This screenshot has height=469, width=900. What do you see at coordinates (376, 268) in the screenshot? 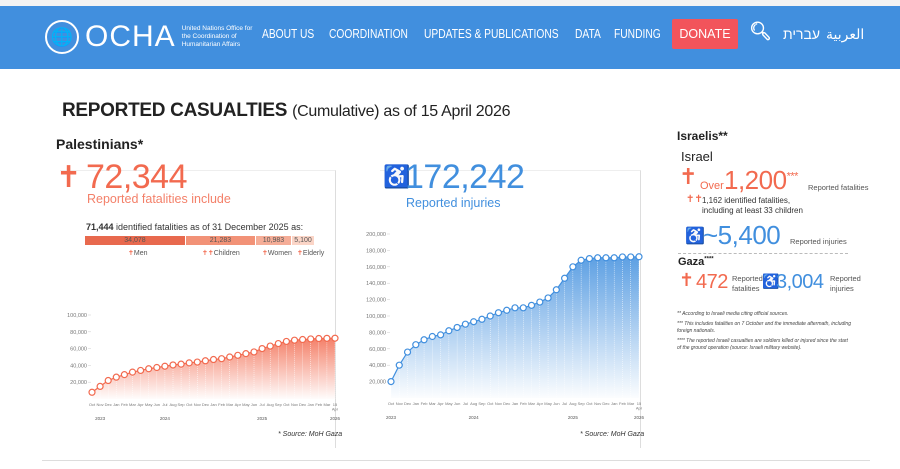
I see `y-tick-label: 160,000` at bounding box center [376, 268].